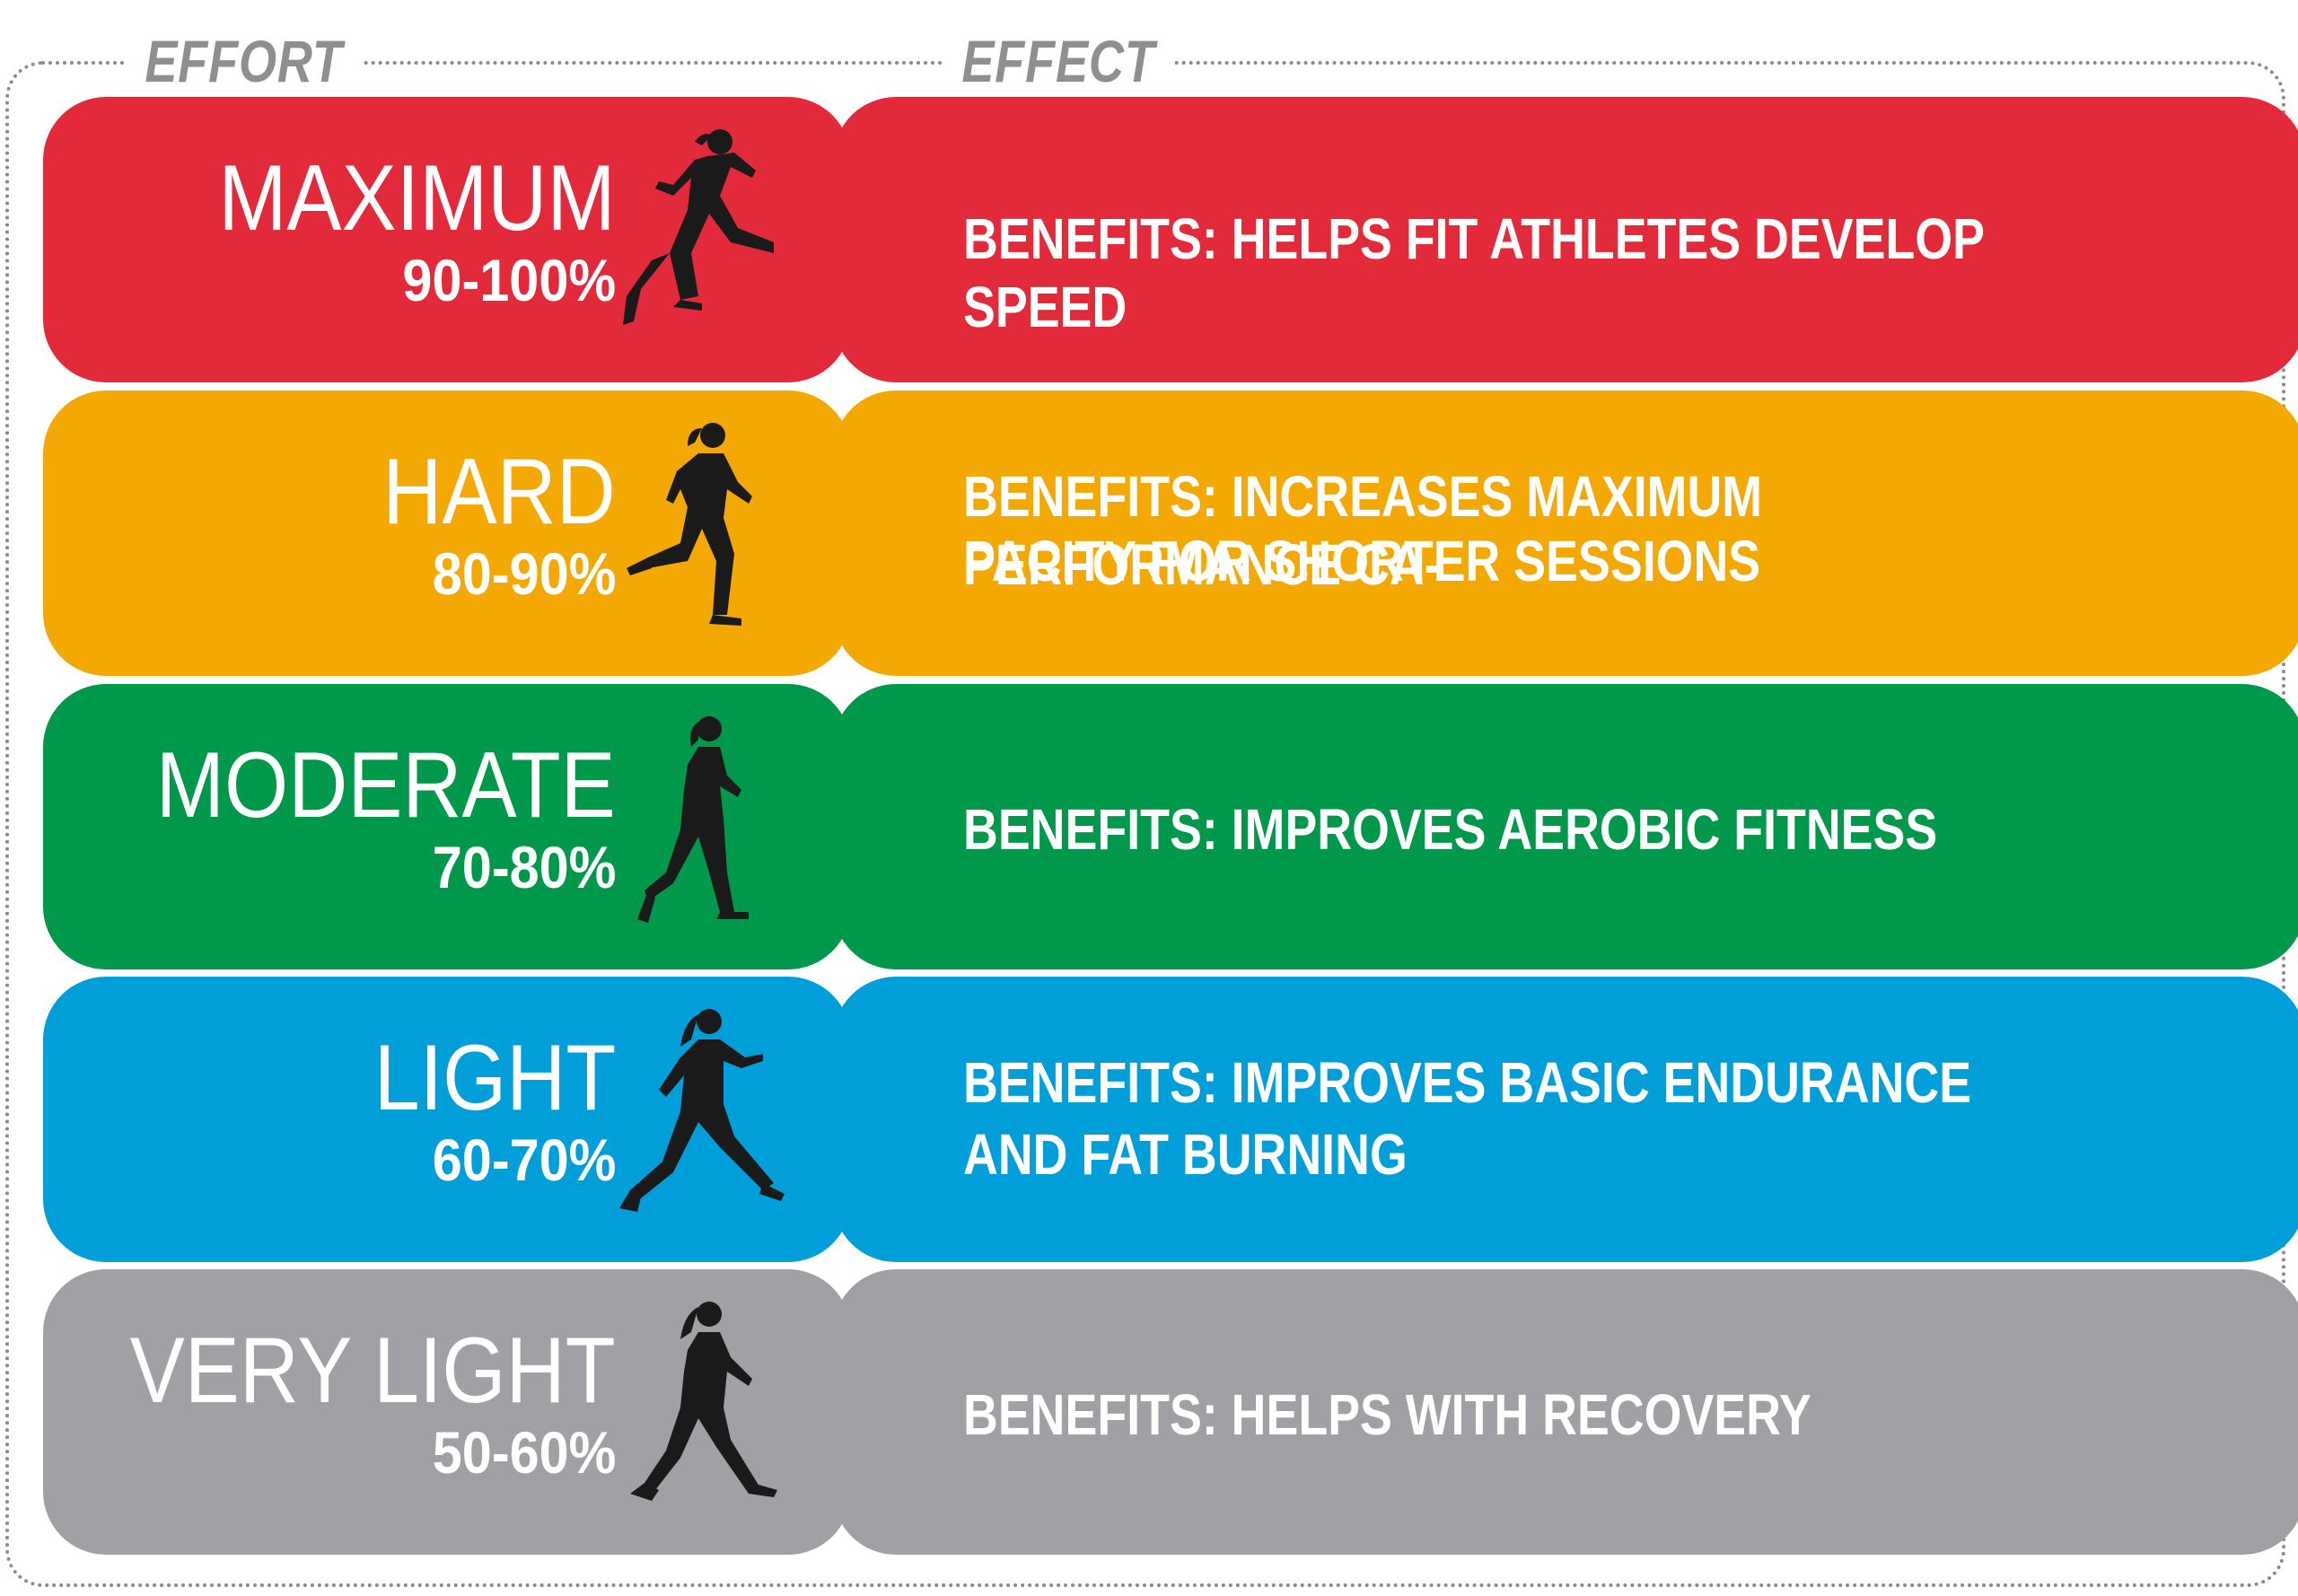 This screenshot has width=2298, height=1596. I want to click on walker-icon, so click(698, 1413).